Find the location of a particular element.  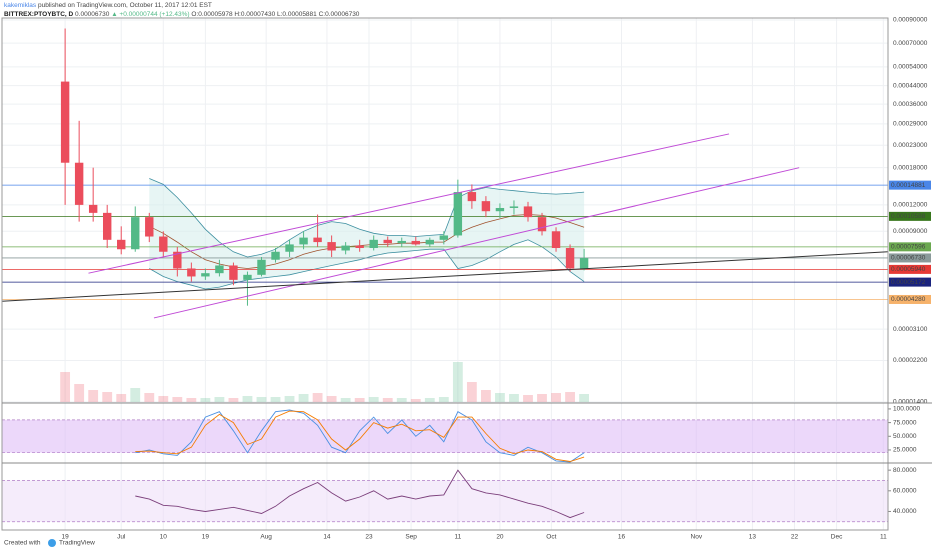

level-label: 0.00007596 is located at coordinates (908, 247).